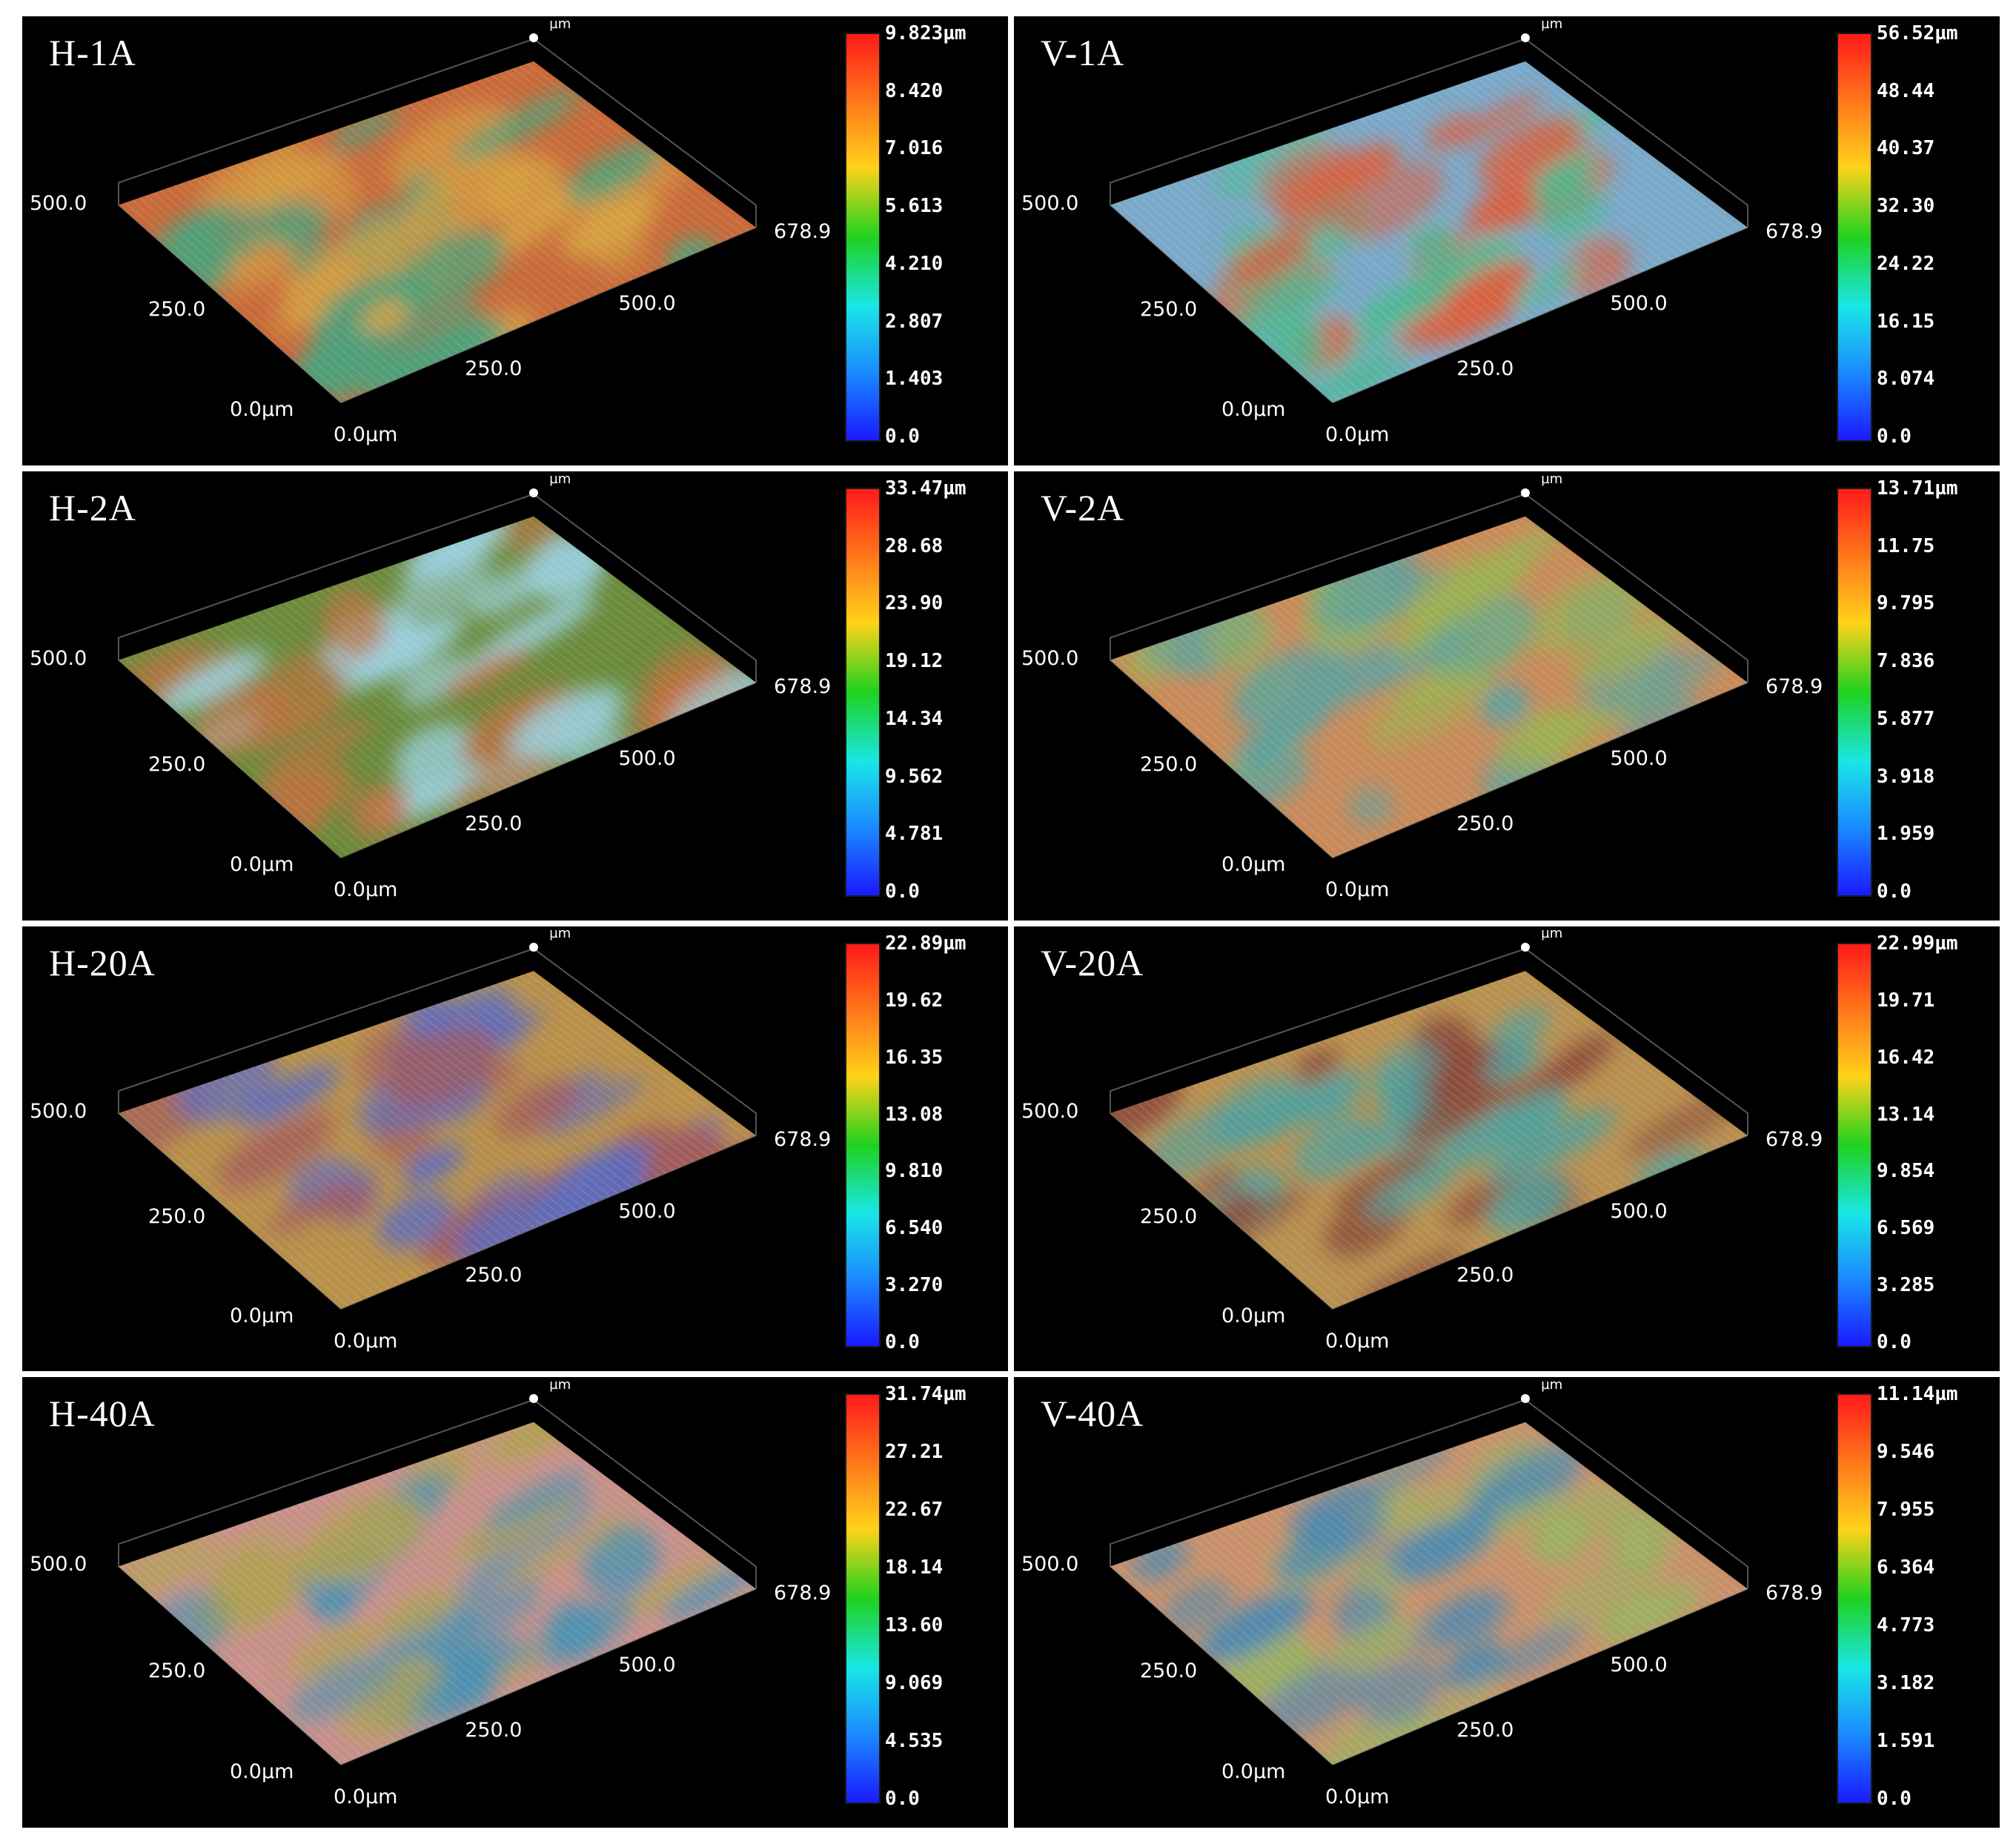  I want to click on z-max-value: 11.14, so click(1552, 1377).